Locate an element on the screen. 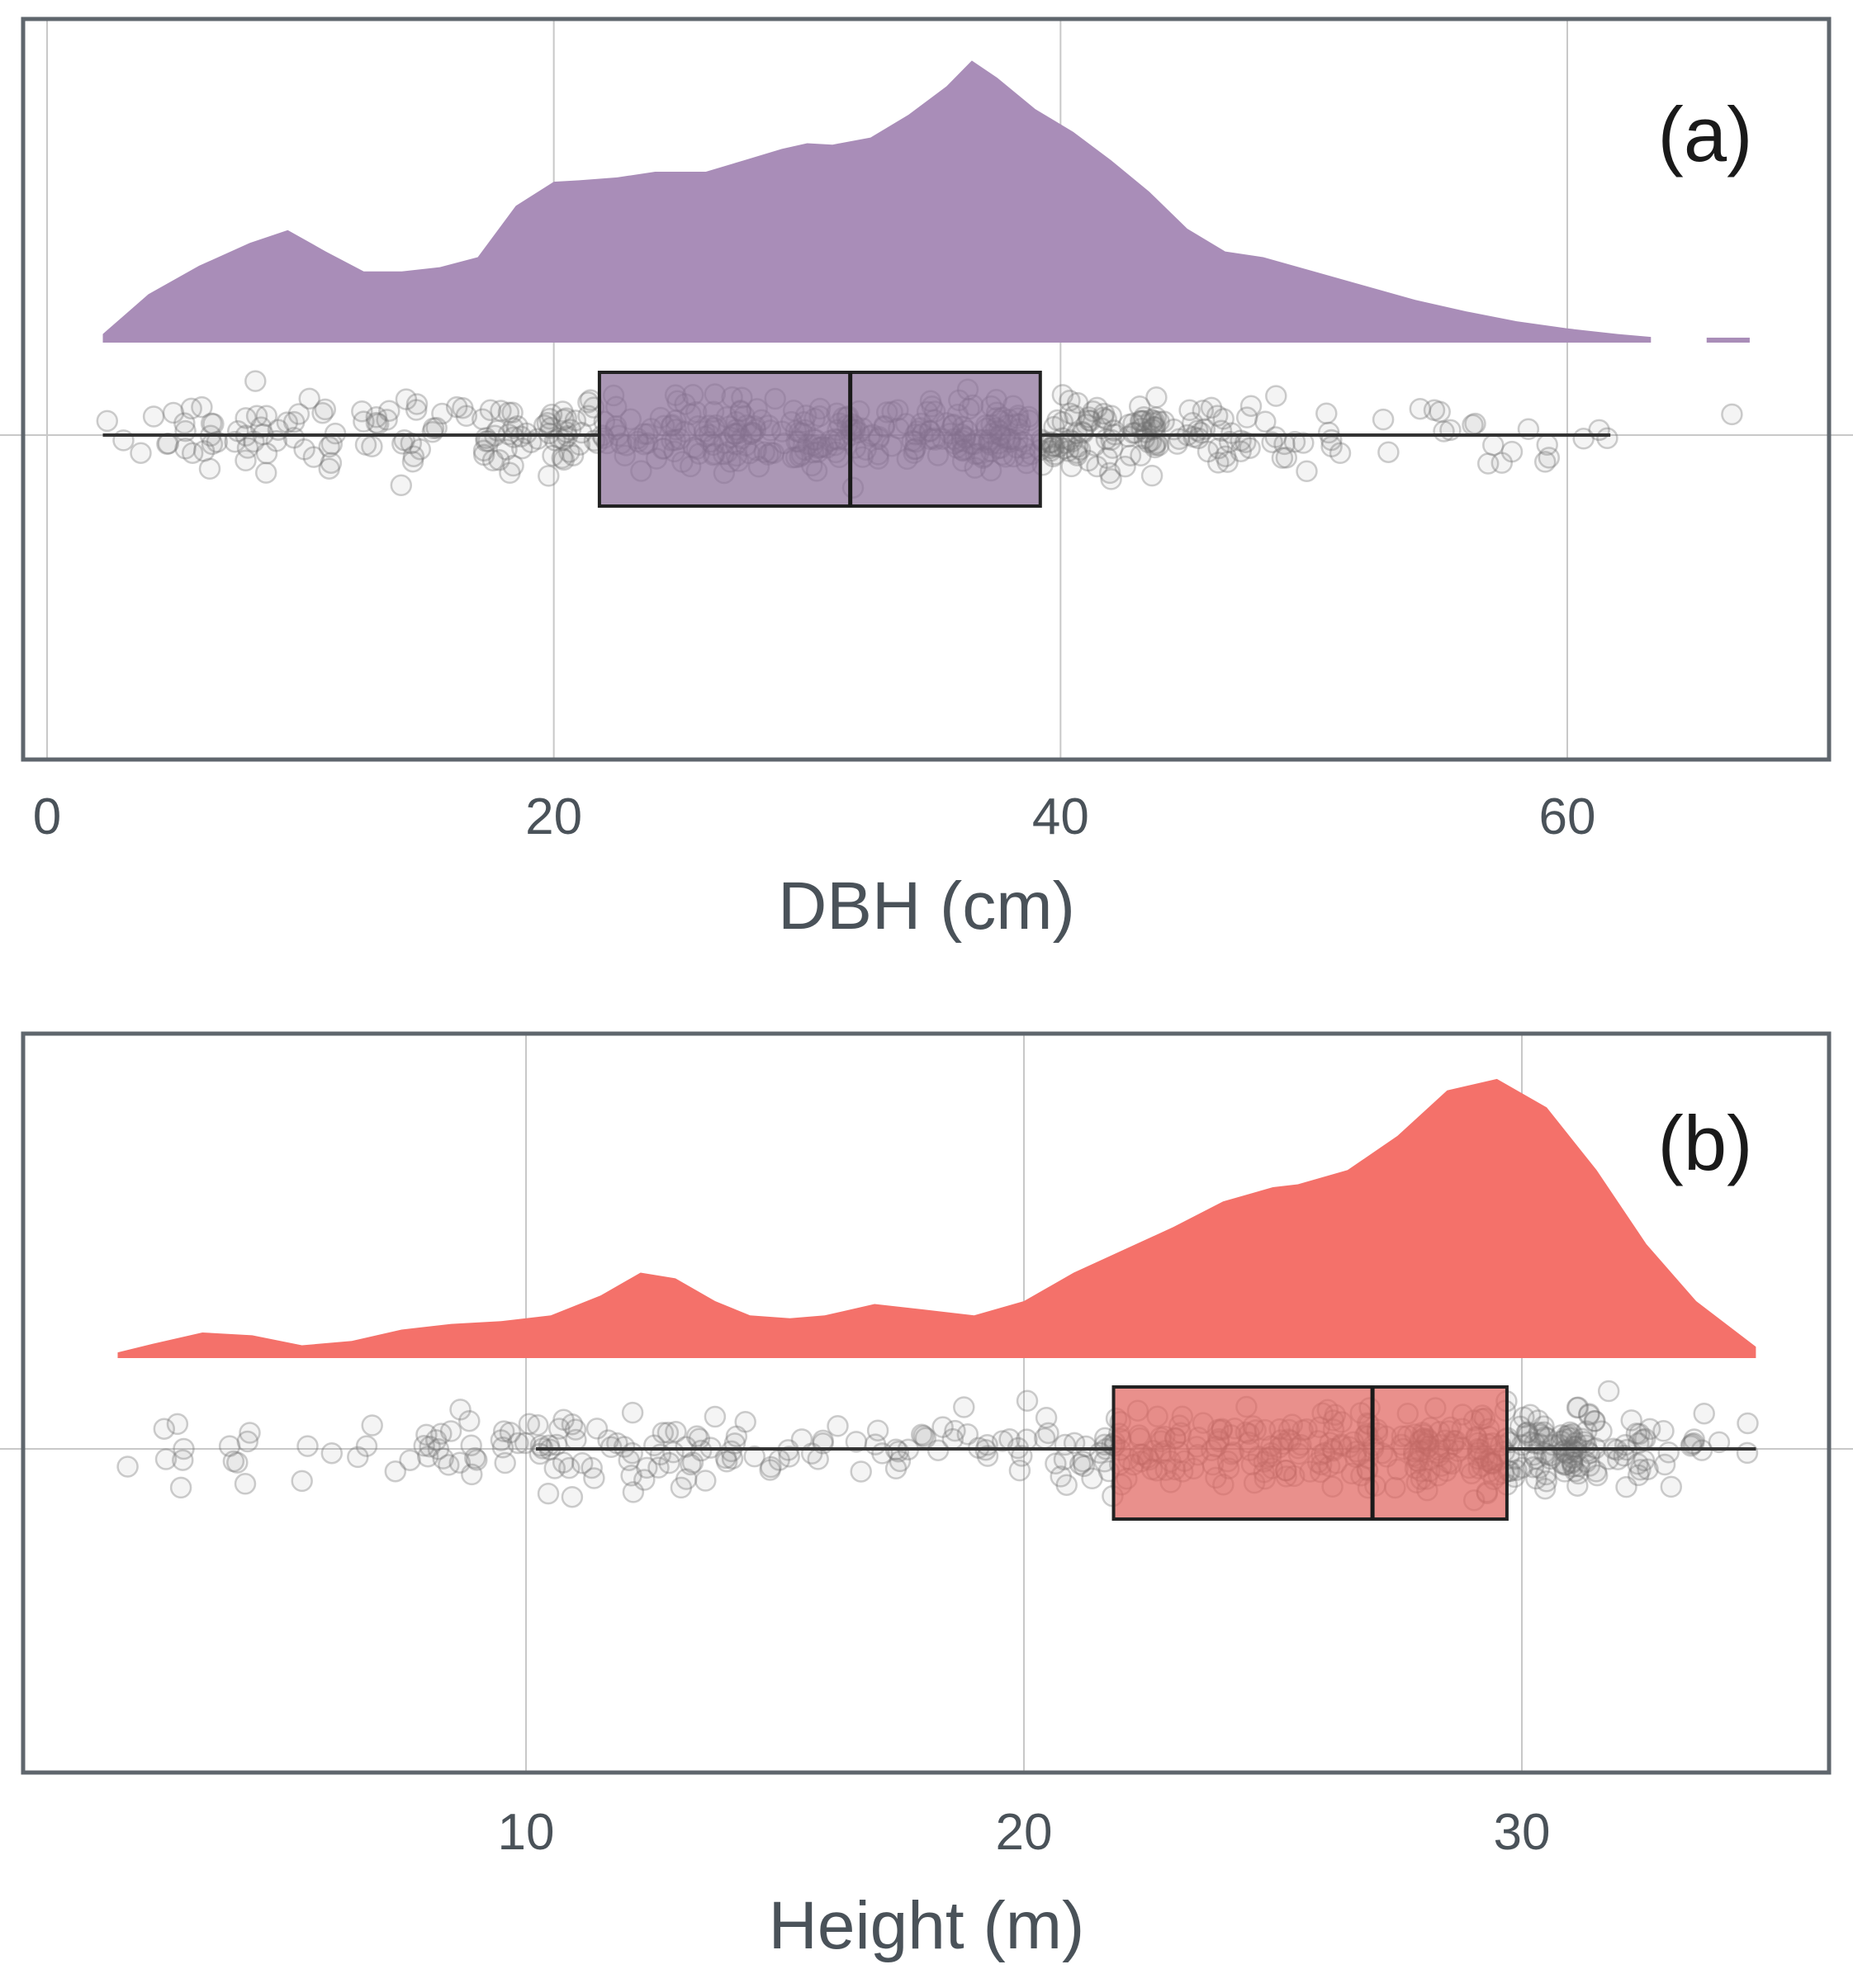 This screenshot has width=1853, height=1988. x-tick-label: 30 is located at coordinates (1523, 1832).